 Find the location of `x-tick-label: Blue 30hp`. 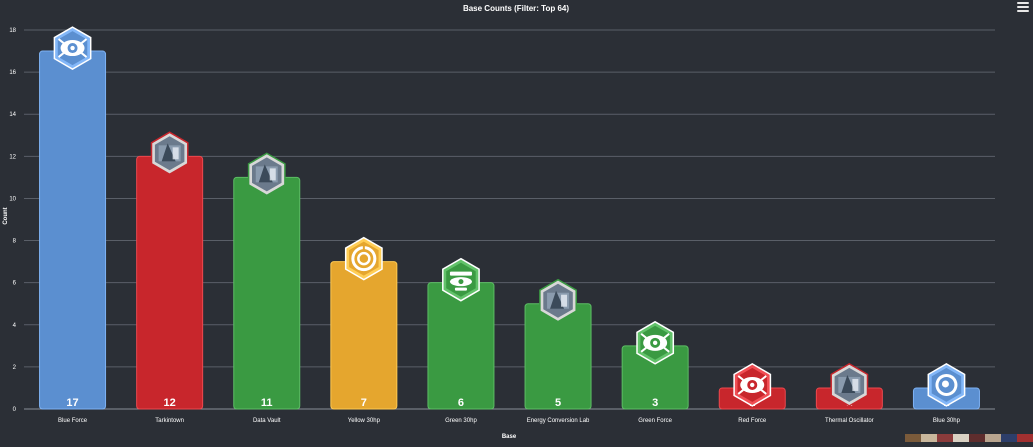

x-tick-label: Blue 30hp is located at coordinates (947, 421).